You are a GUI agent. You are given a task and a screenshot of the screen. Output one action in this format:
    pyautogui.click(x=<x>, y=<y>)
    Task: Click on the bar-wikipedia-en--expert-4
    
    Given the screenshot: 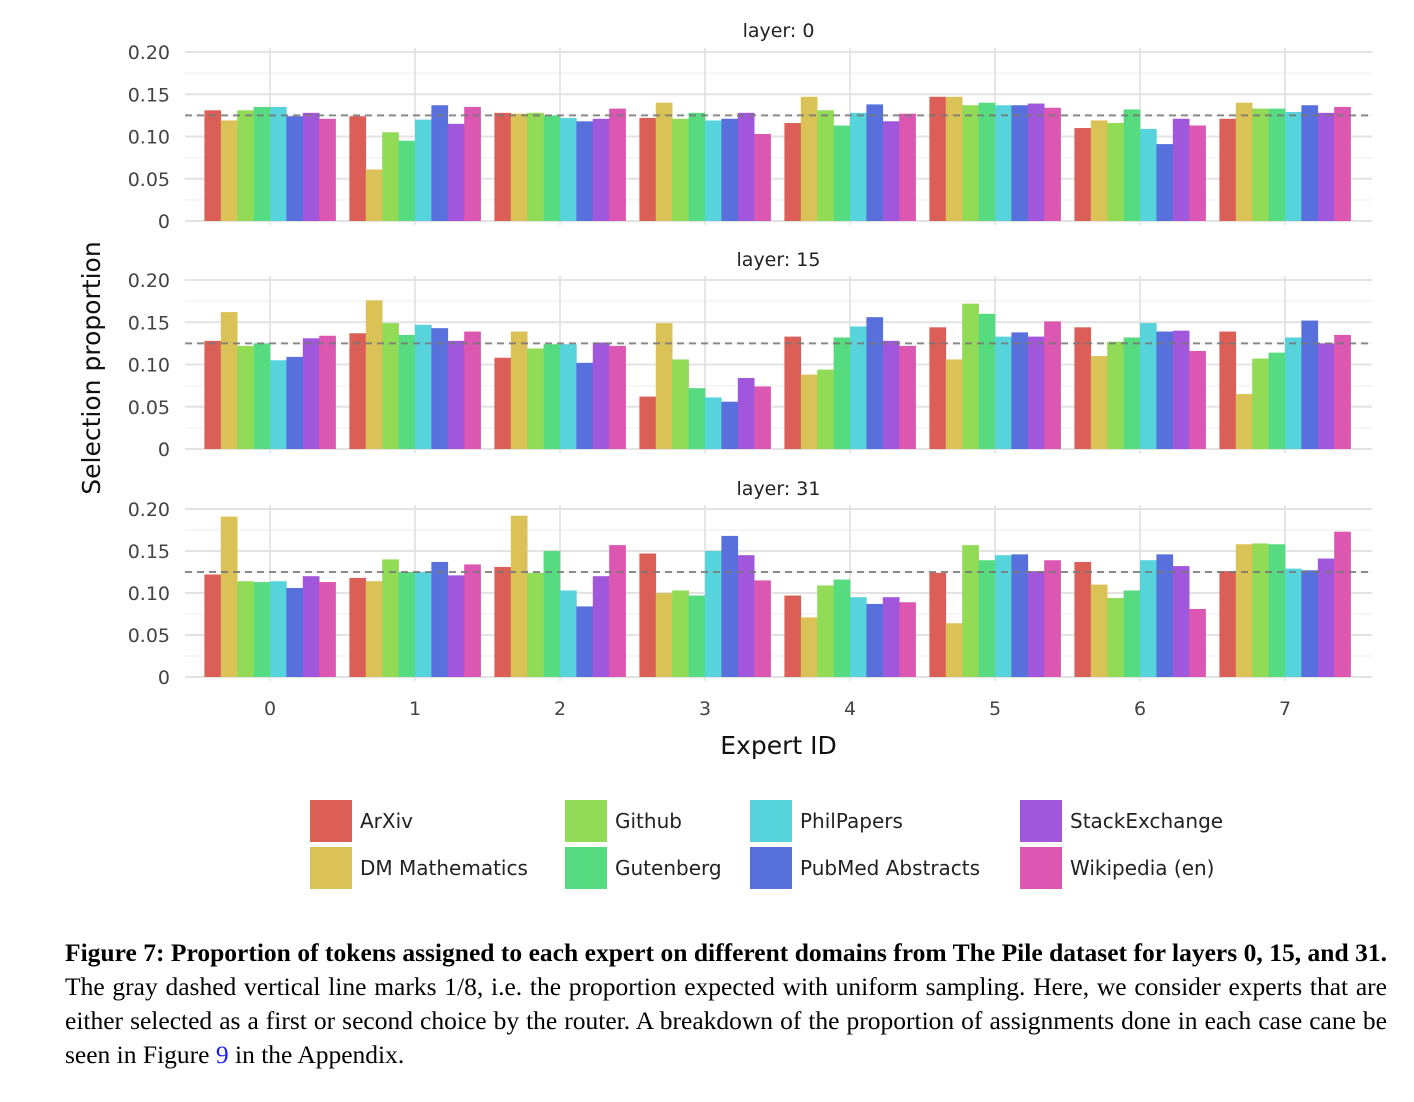 What is the action you would take?
    pyautogui.click(x=907, y=639)
    